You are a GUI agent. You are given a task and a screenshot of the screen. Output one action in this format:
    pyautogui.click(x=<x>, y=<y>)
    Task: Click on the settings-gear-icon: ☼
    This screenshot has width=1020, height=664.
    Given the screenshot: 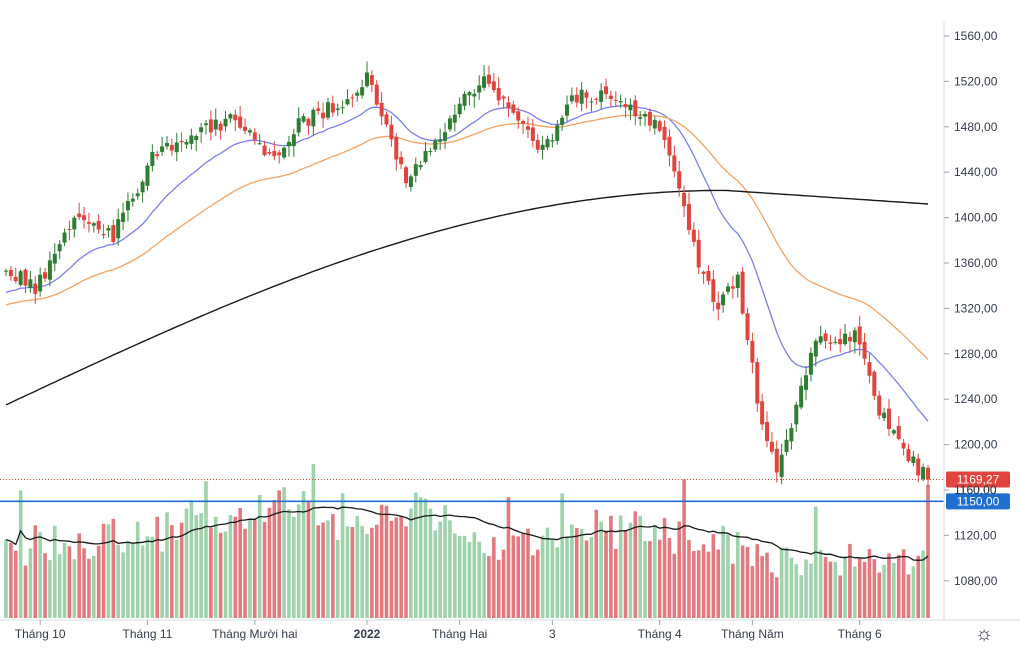 What is the action you would take?
    pyautogui.click(x=984, y=634)
    